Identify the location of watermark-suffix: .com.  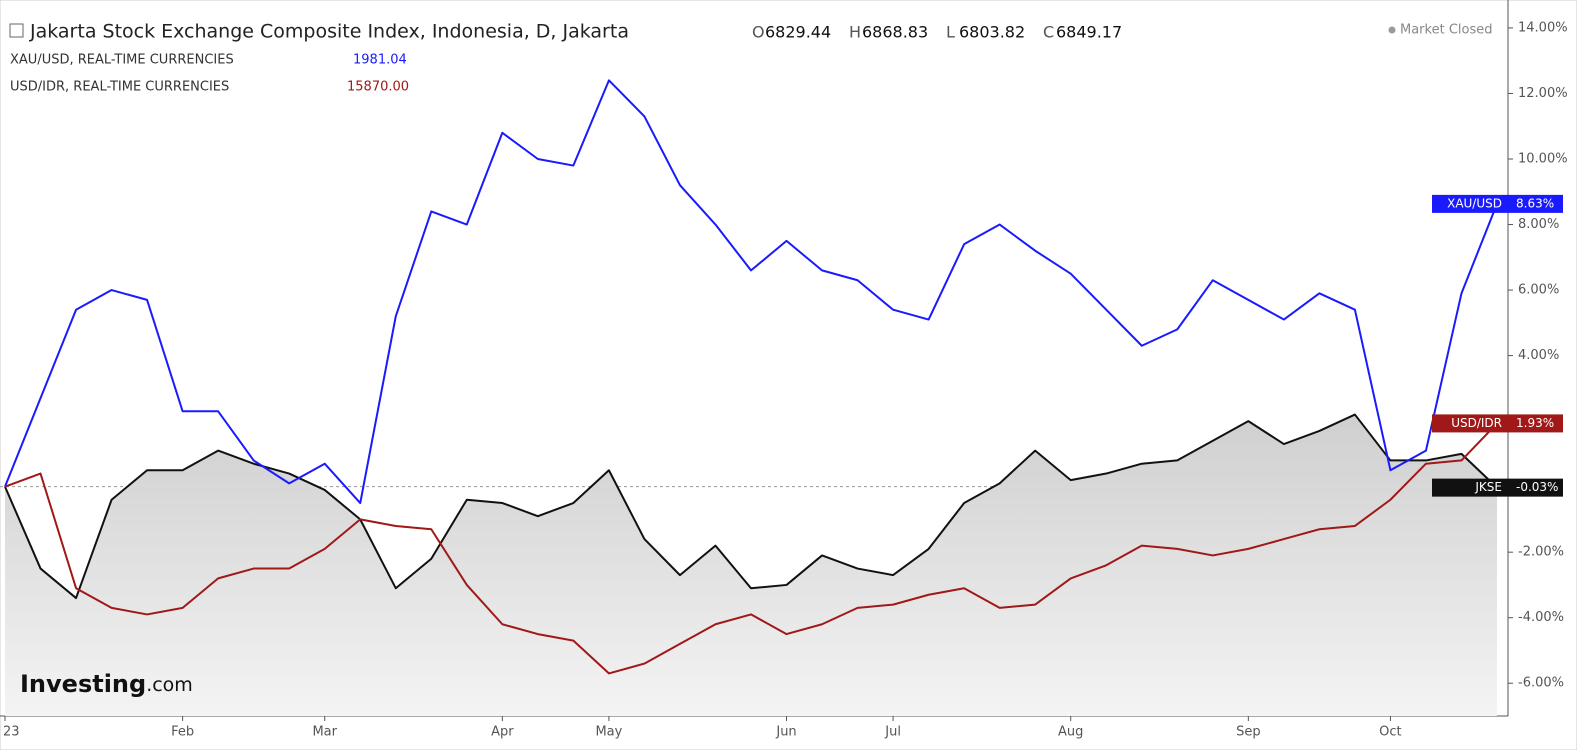
(169, 685).